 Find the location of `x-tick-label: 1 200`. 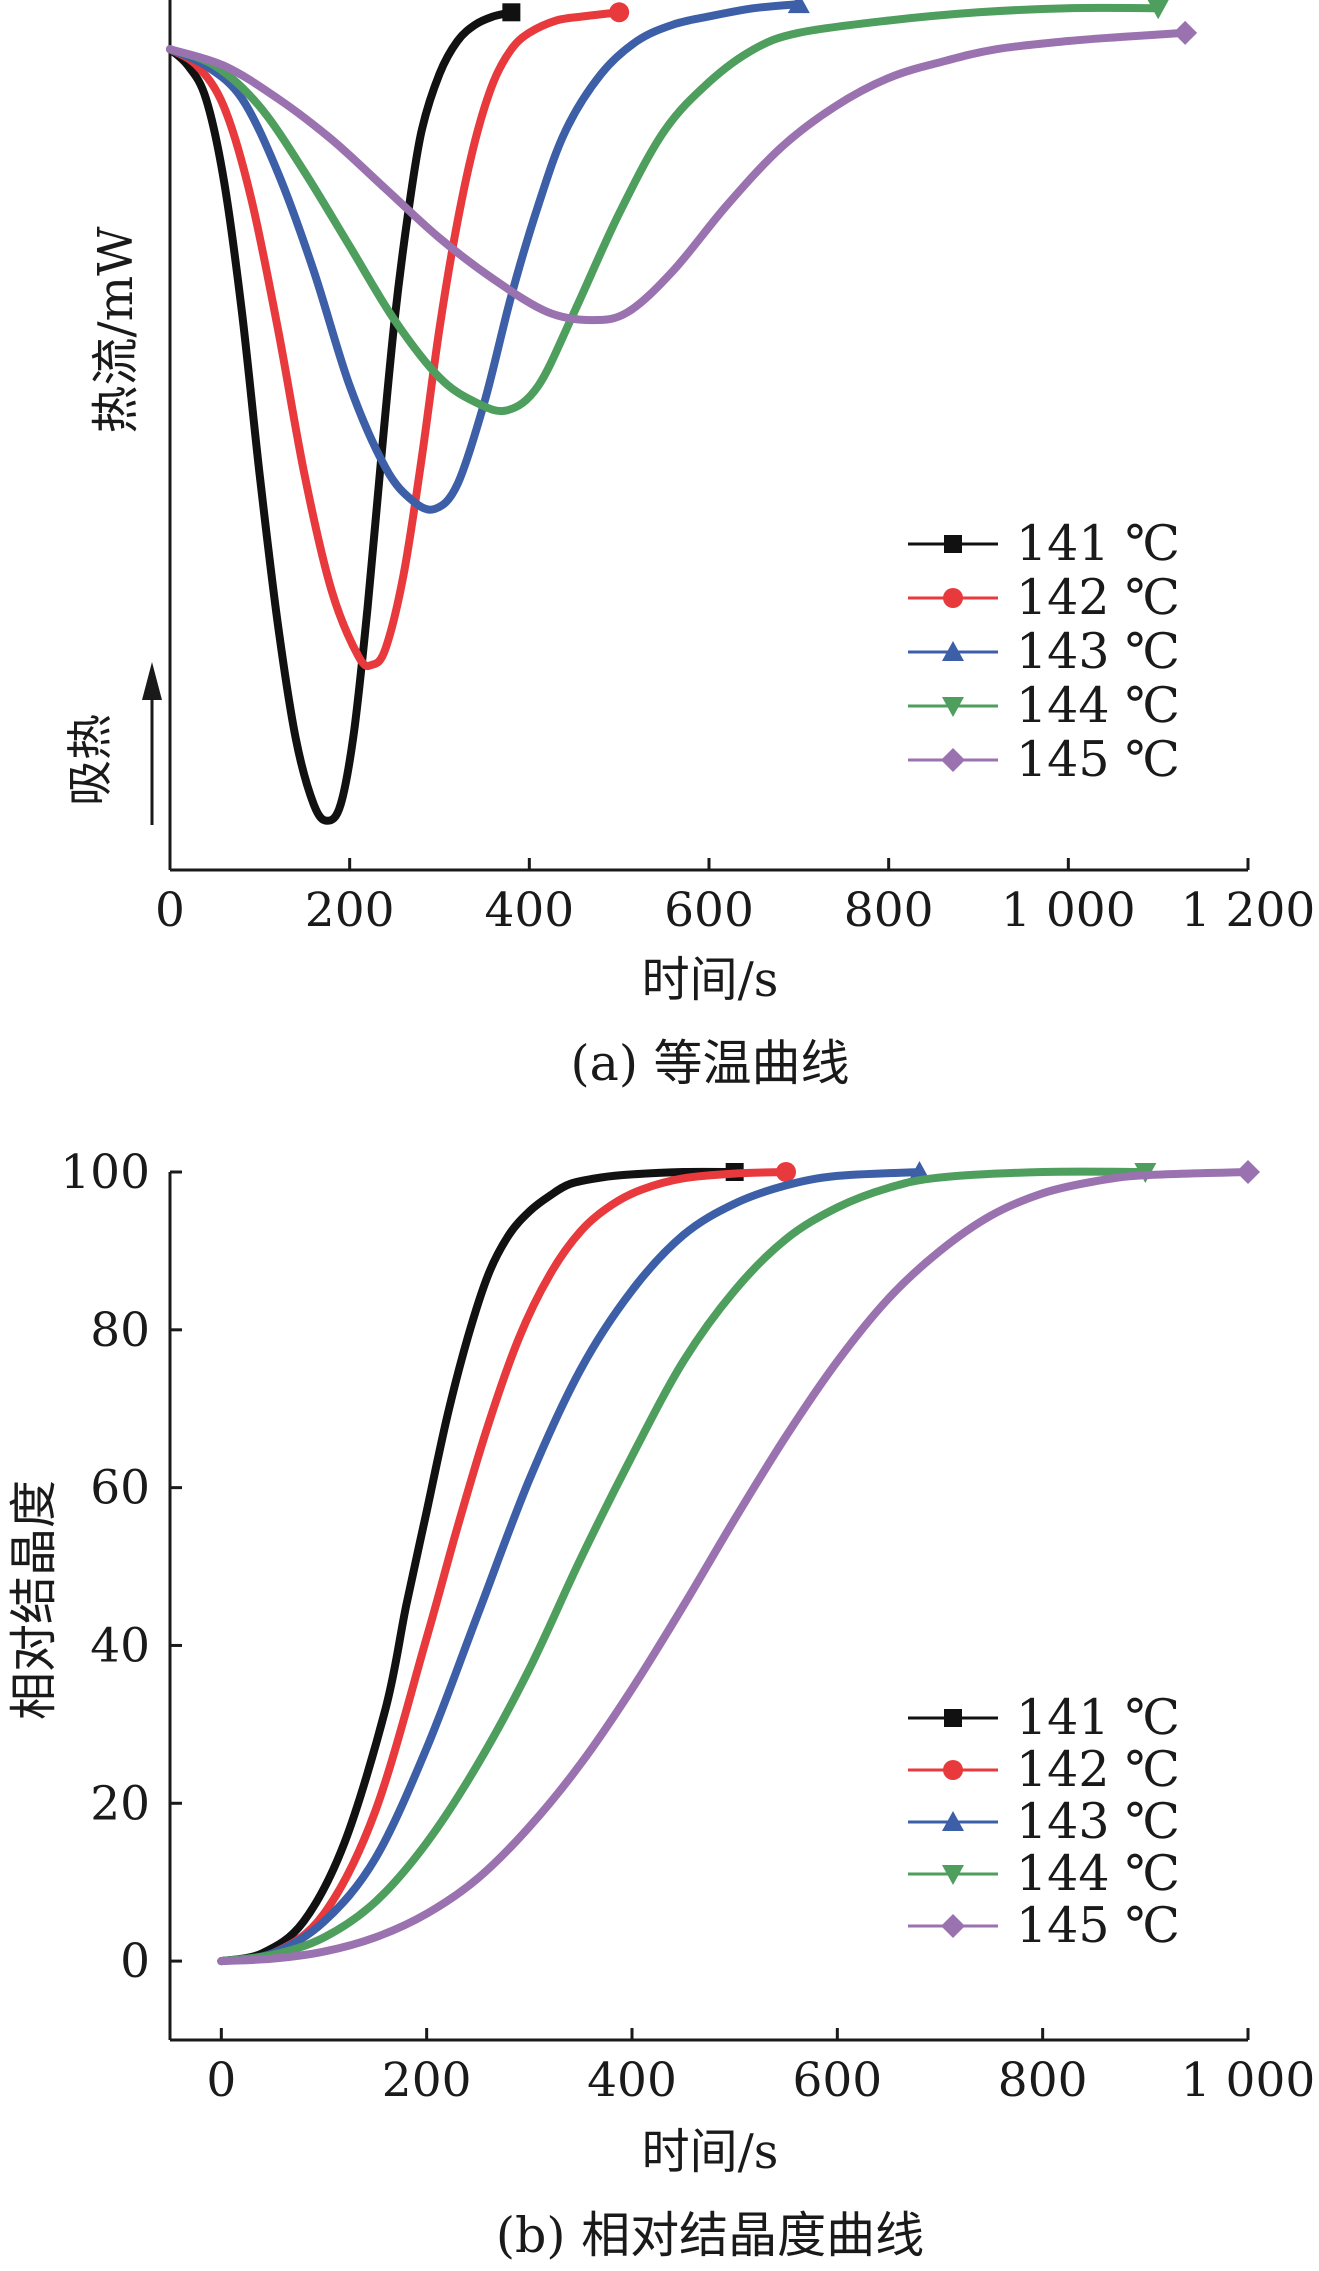

x-tick-label: 1 200 is located at coordinates (1248, 910).